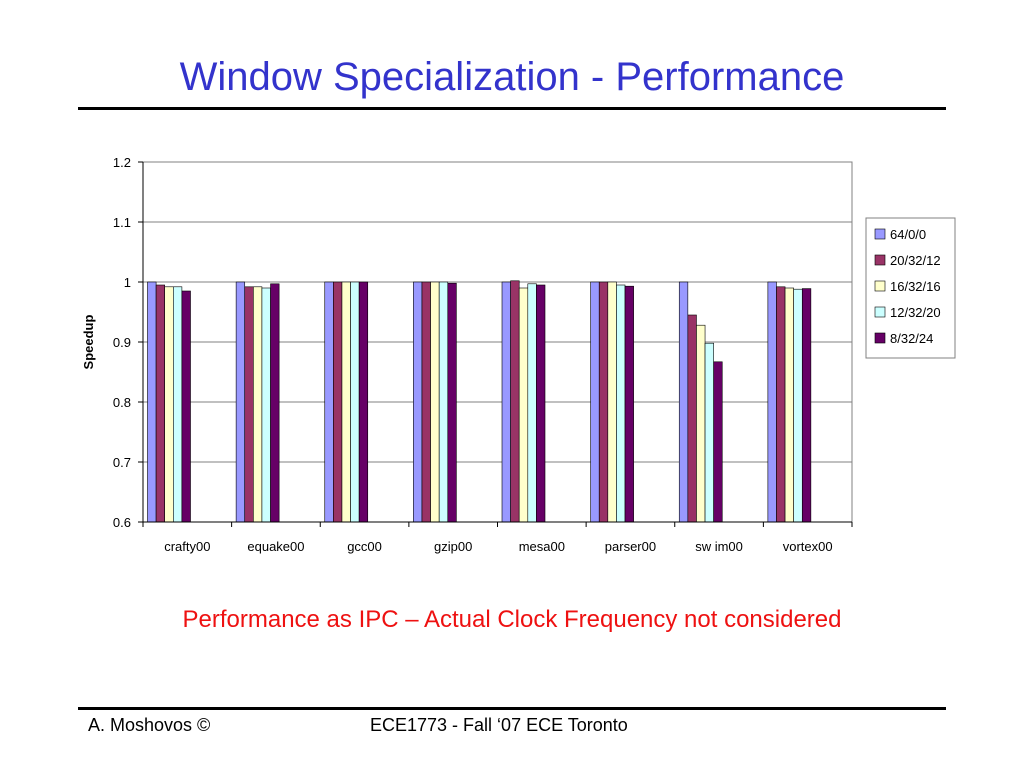 The width and height of the screenshot is (1024, 768). I want to click on title-divider, so click(512, 108).